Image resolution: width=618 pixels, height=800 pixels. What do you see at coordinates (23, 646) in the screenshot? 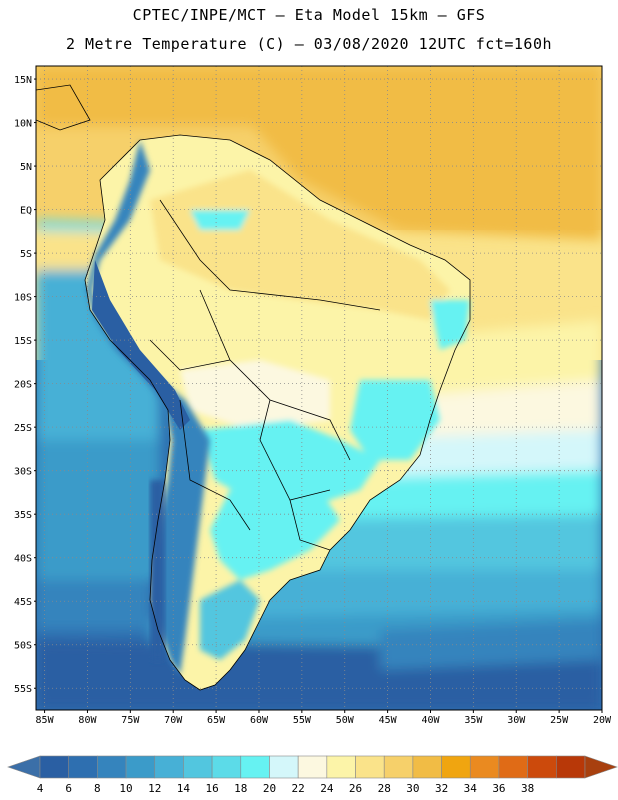
I see `lat-tick-label: 50S` at bounding box center [23, 646].